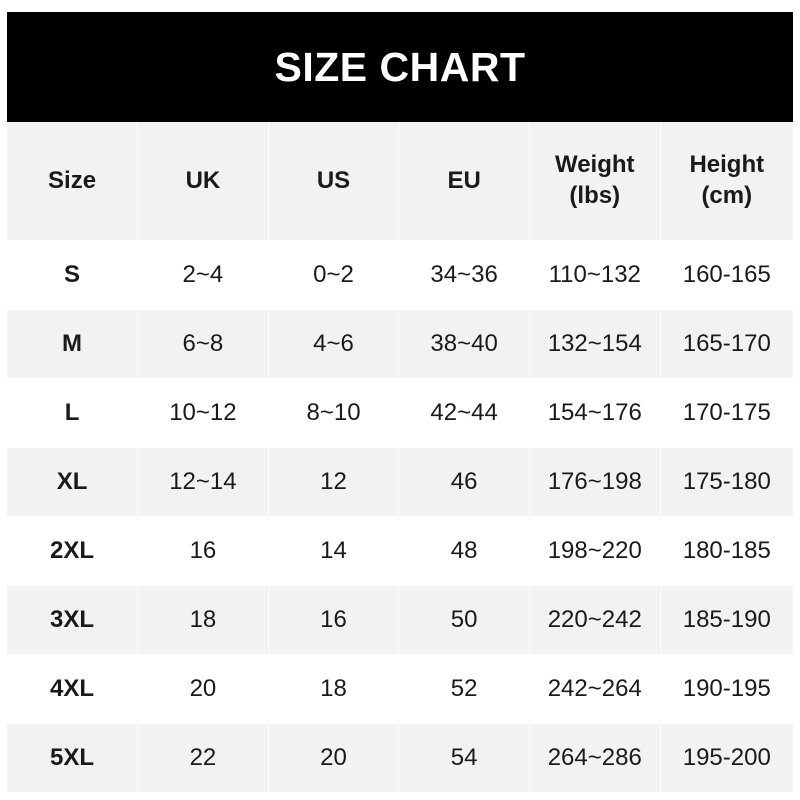 The image size is (800, 800). I want to click on table-row: 2XL 16 14 48 198~220 180-185, so click(400, 551).